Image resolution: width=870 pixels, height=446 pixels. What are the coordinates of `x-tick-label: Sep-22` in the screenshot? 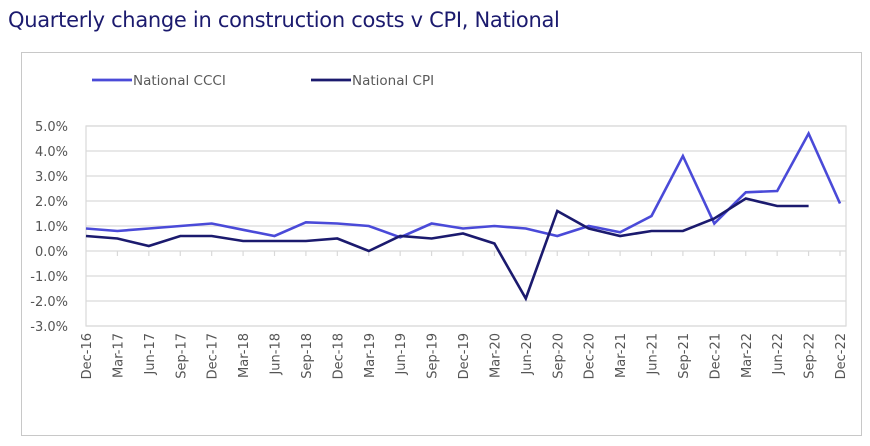 It's located at (810, 356).